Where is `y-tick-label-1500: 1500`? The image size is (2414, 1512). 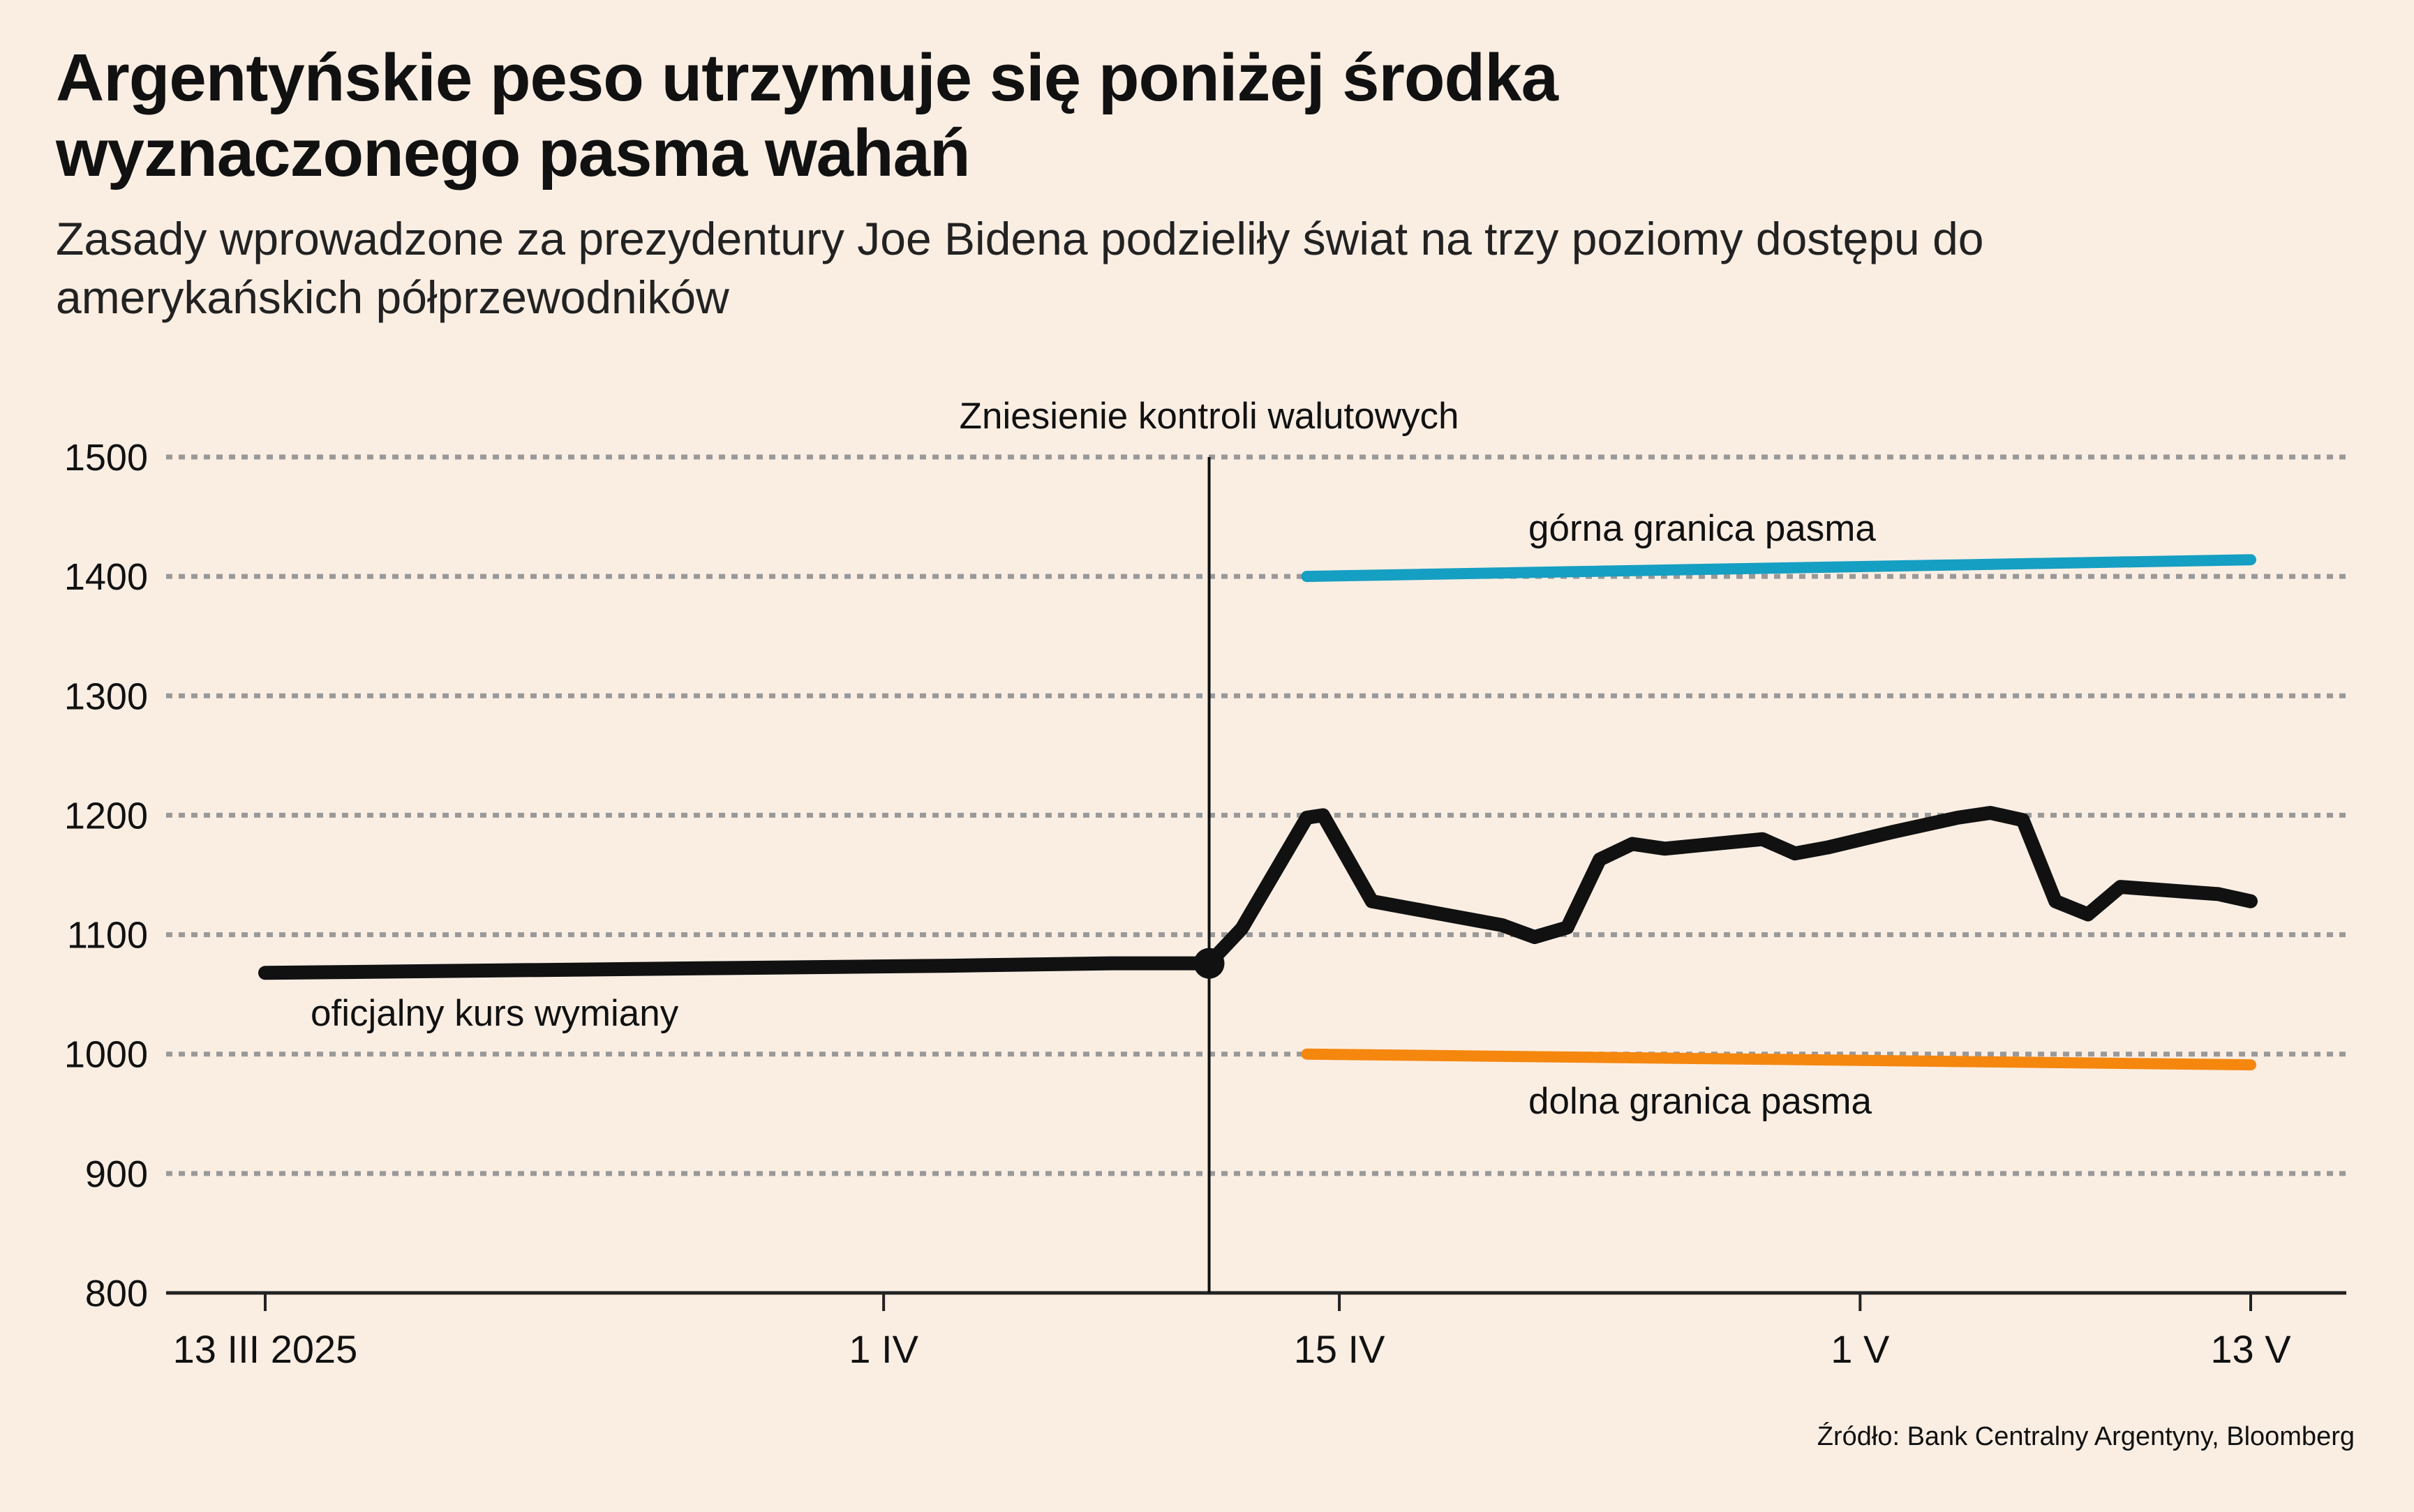 y-tick-label-1500: 1500 is located at coordinates (106, 458).